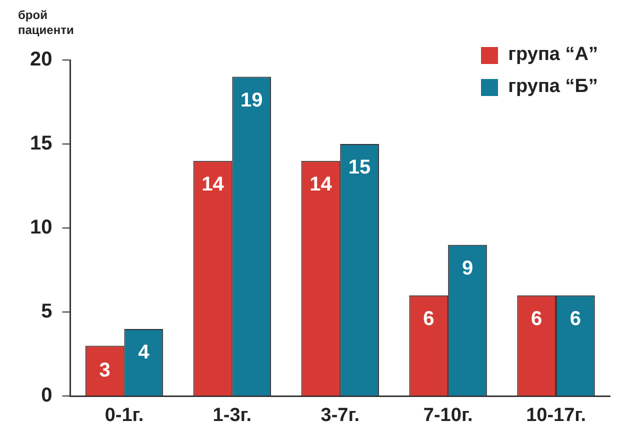 This screenshot has height=441, width=618. What do you see at coordinates (340, 415) in the screenshot?
I see `x-tick-label: 3-7г.` at bounding box center [340, 415].